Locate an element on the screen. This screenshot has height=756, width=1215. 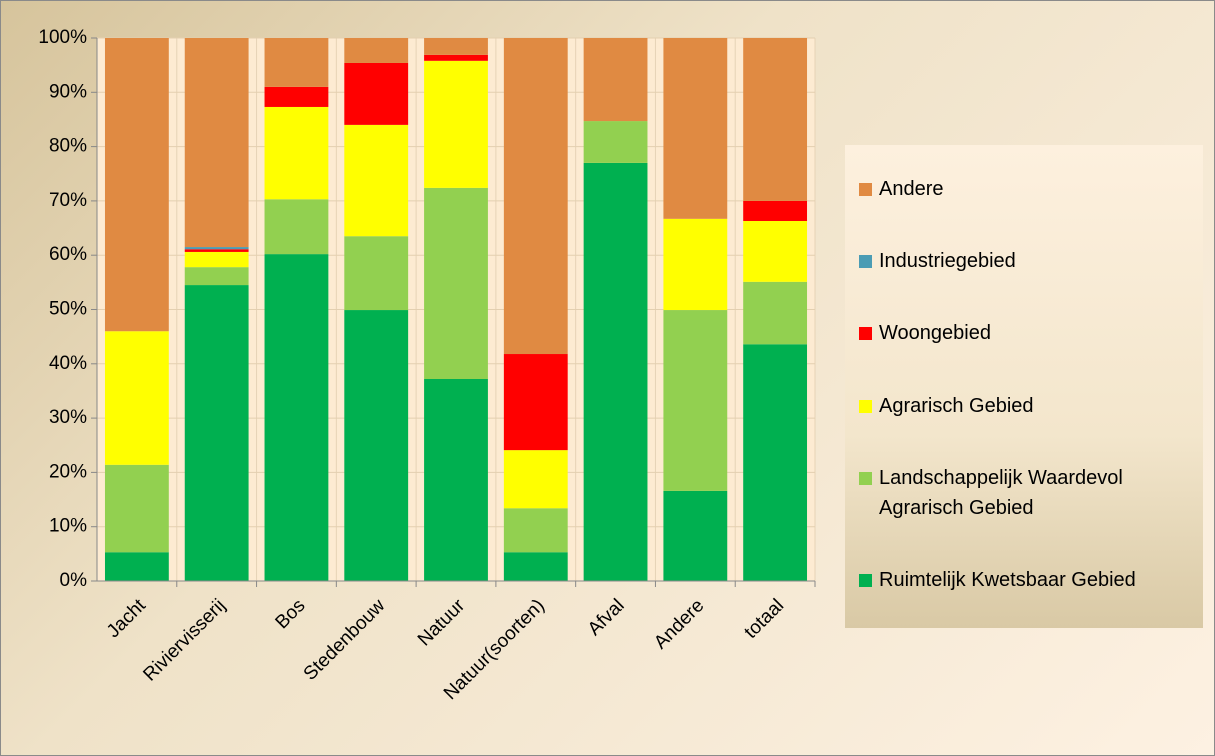
legend-item: Industriegebied is located at coordinates (1028, 261).